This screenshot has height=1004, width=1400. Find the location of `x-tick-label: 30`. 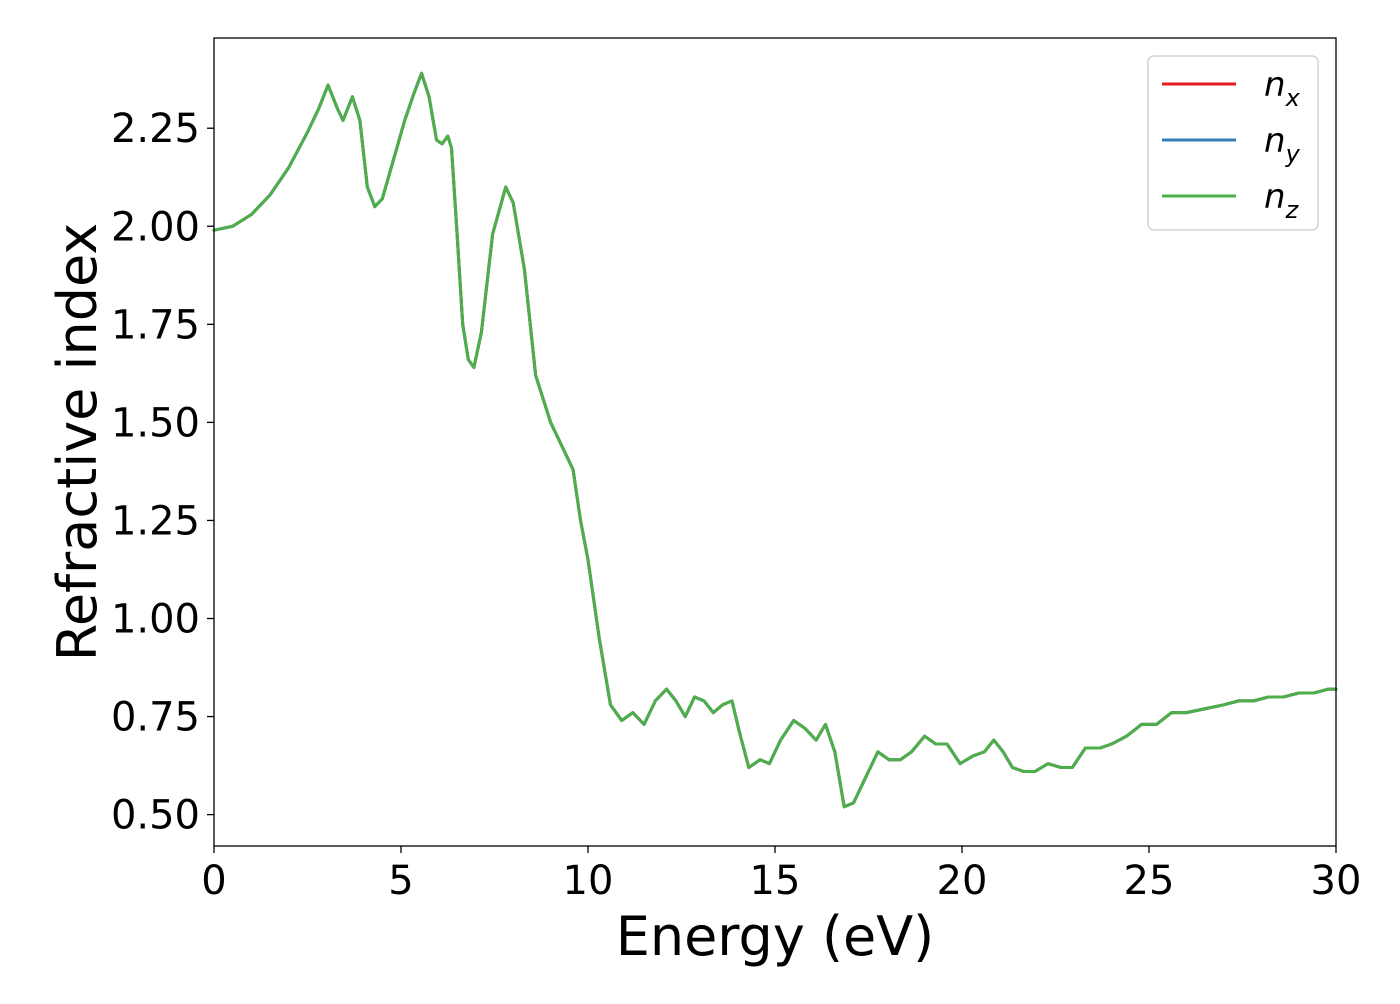

x-tick-label: 30 is located at coordinates (1336, 881).